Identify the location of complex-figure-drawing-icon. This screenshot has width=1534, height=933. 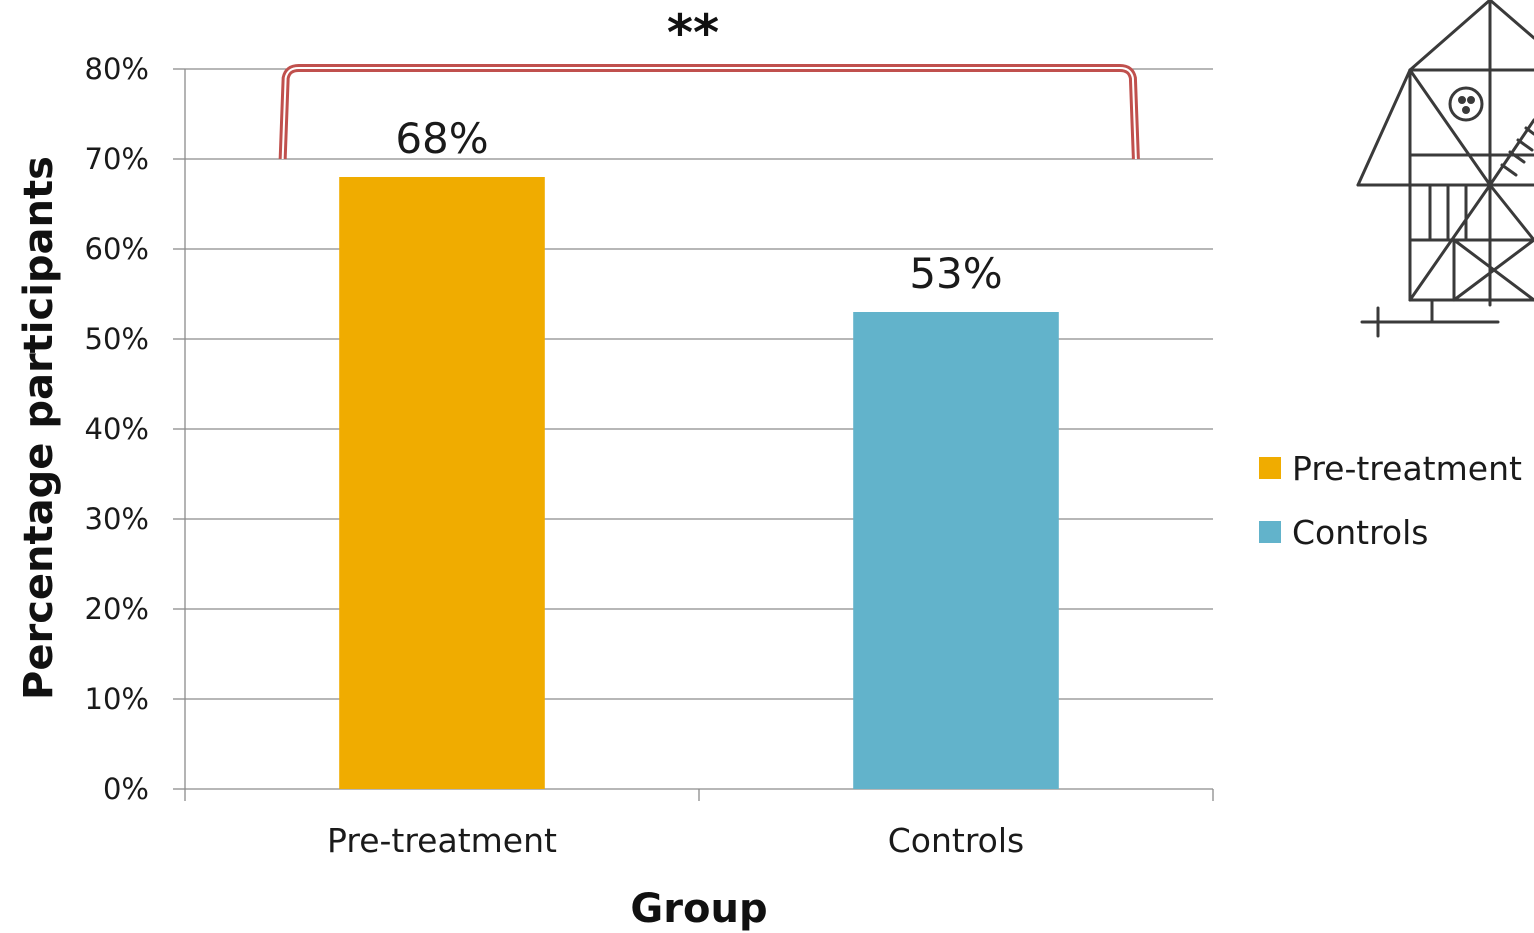
(1445, 169).